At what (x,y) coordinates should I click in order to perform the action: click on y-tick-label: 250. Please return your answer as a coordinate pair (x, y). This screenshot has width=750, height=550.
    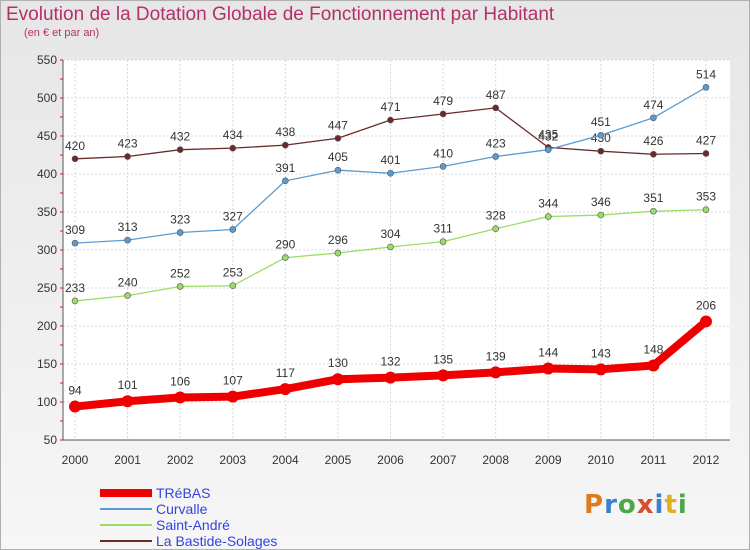
    Looking at the image, I should click on (47, 288).